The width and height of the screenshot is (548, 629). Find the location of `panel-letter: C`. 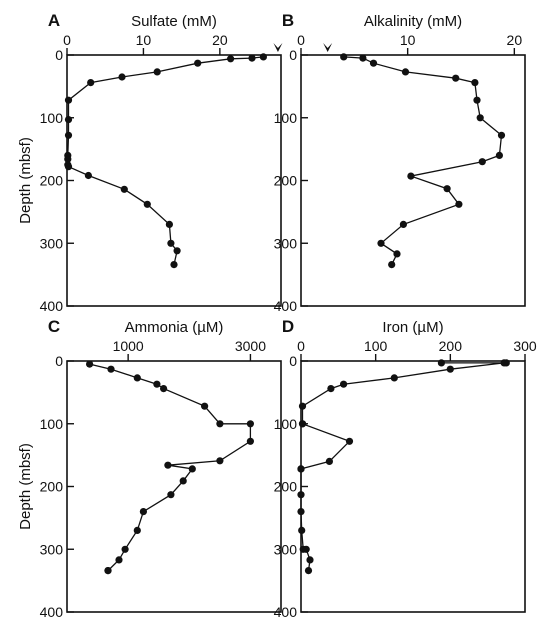

panel-letter: C is located at coordinates (54, 326).